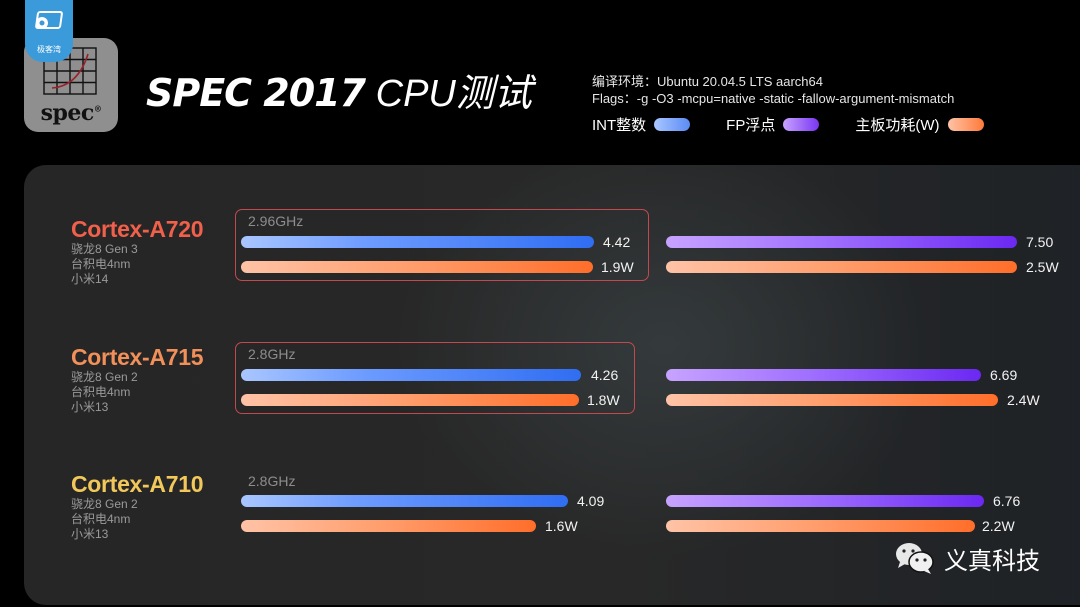 Image resolution: width=1080 pixels, height=607 pixels. I want to click on int-power-value: 1.8W, so click(603, 400).